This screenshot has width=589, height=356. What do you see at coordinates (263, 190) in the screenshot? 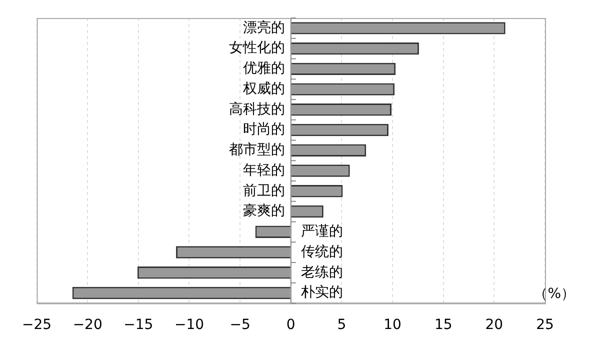
I see `y-tick-label: 前卫的` at bounding box center [263, 190].